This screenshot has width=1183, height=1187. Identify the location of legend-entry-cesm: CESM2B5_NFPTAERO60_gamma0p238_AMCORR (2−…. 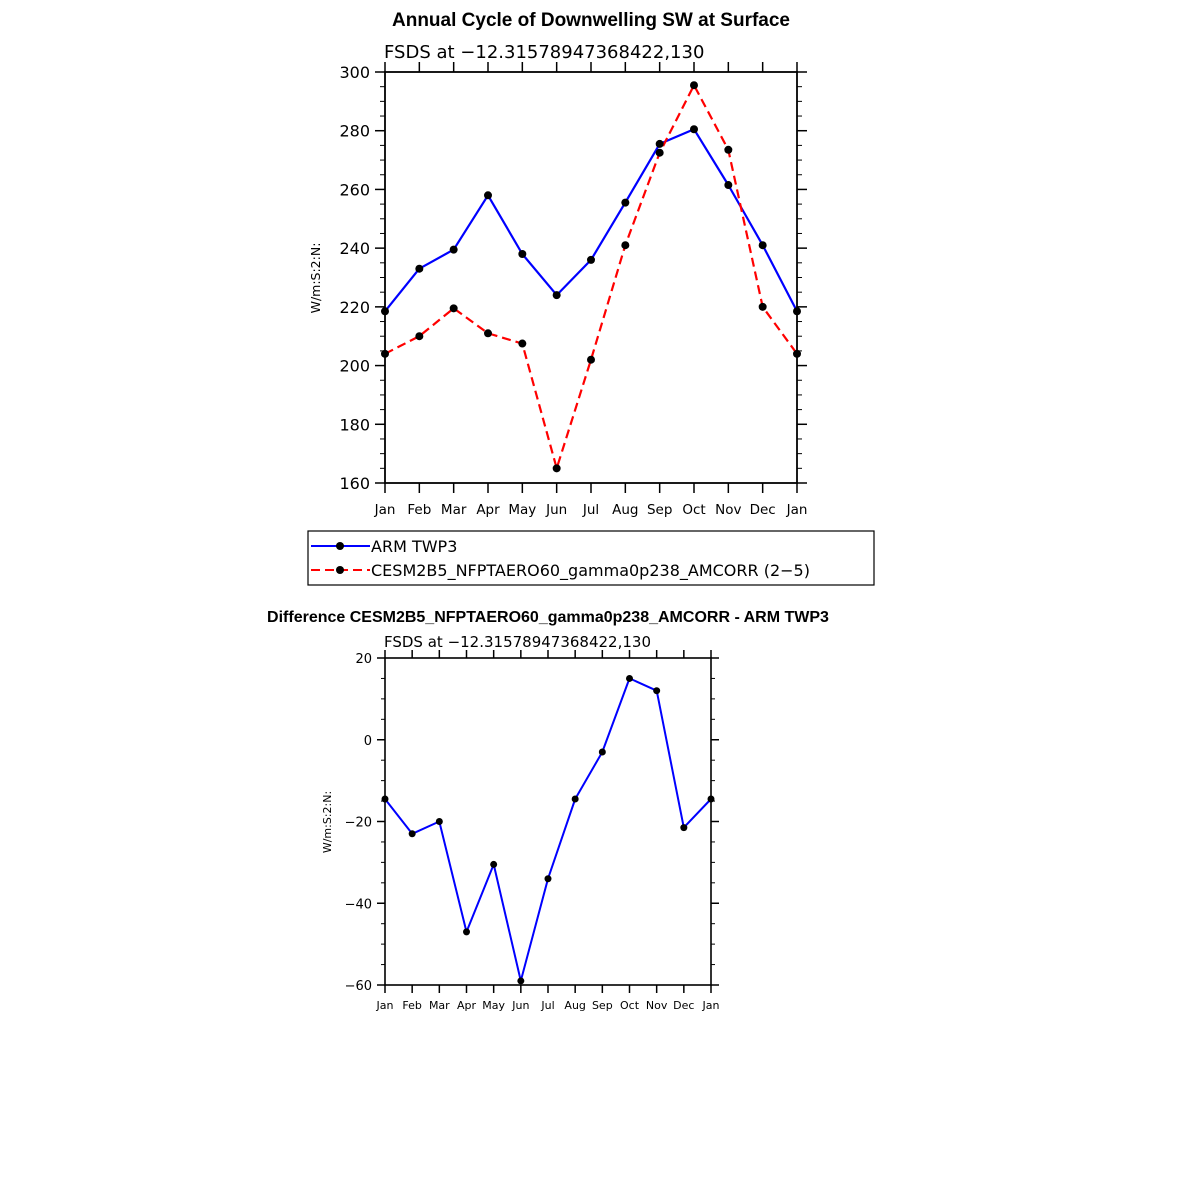
(560, 571).